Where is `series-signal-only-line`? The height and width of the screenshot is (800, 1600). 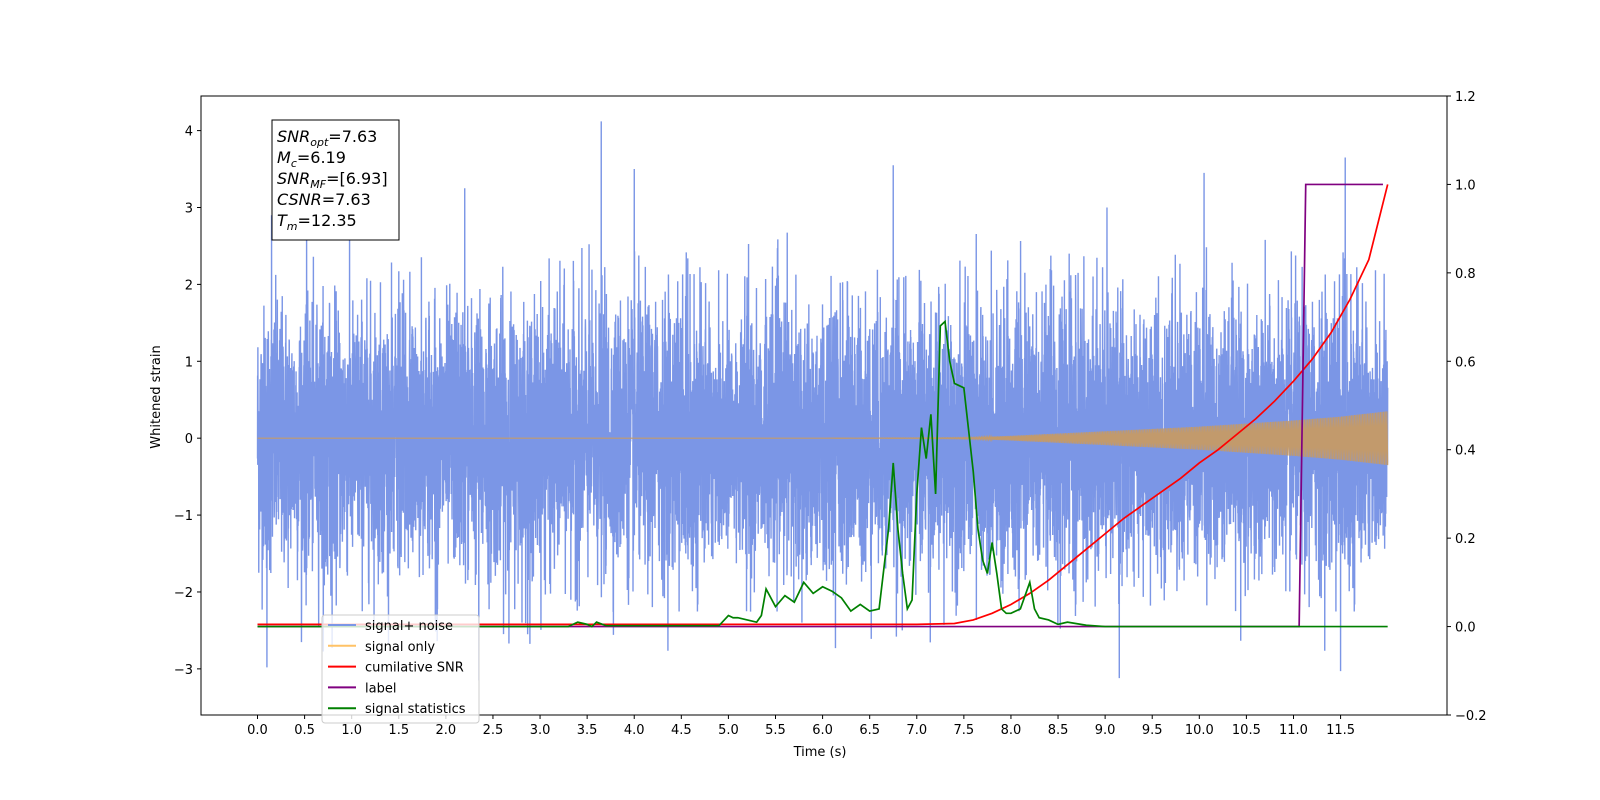 series-signal-only-line is located at coordinates (823, 438).